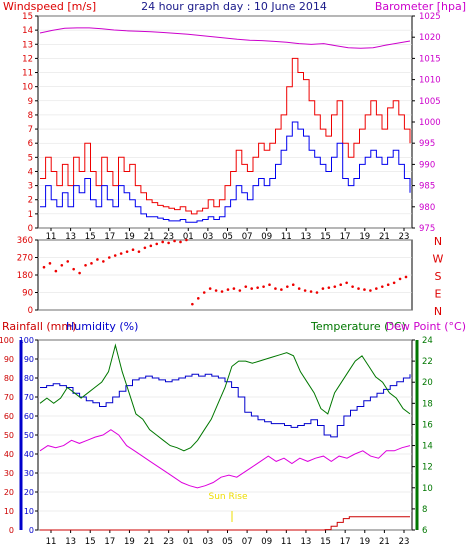  Describe the element at coordinates (424, 531) in the screenshot. I see `y2-tick-label: 6` at that location.